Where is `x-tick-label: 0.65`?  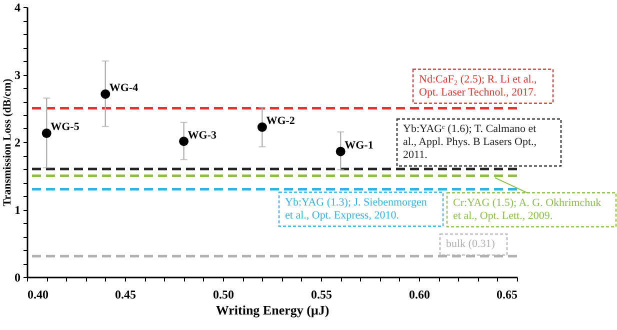 x-tick-label: 0.65 is located at coordinates (507, 295).